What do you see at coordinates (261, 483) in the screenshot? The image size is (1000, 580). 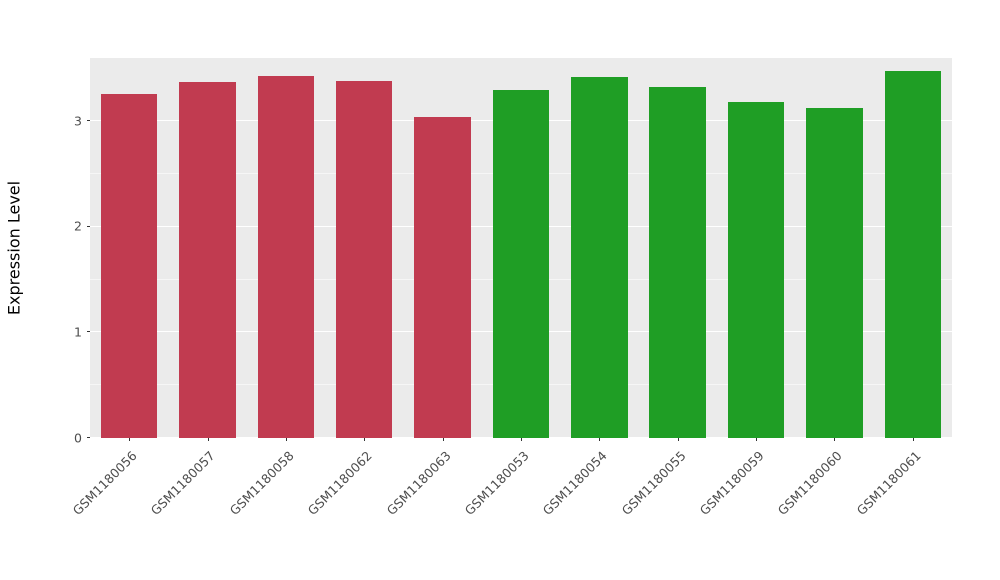 I see `x-tick-label: GSM1180058` at bounding box center [261, 483].